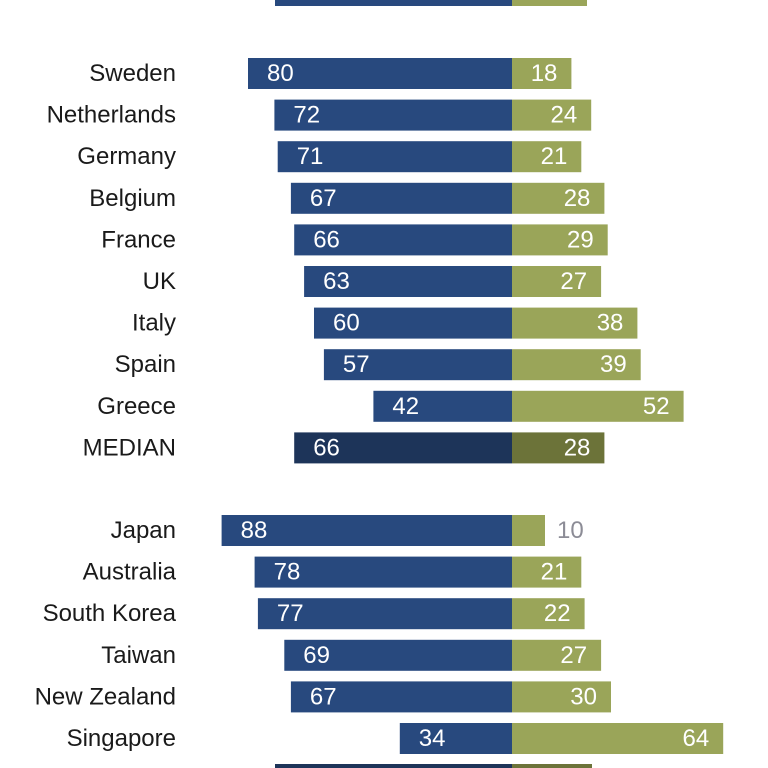 This screenshot has height=768, width=768. I want to click on row-label-netherlands: Netherlands, so click(111, 115).